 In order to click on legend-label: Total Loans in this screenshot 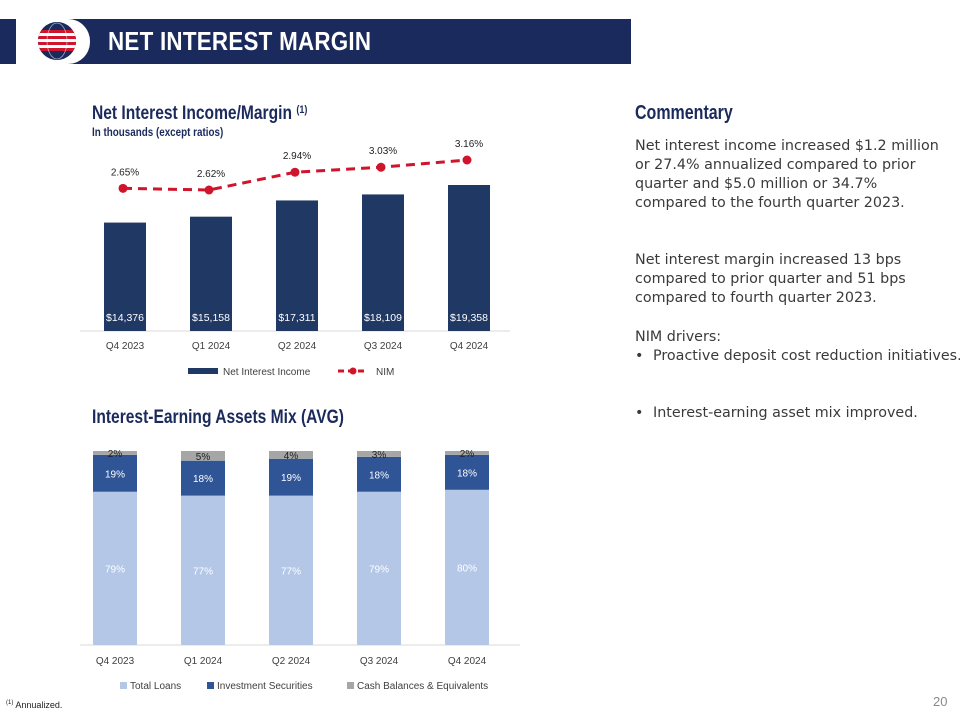, I will do `click(155, 686)`.